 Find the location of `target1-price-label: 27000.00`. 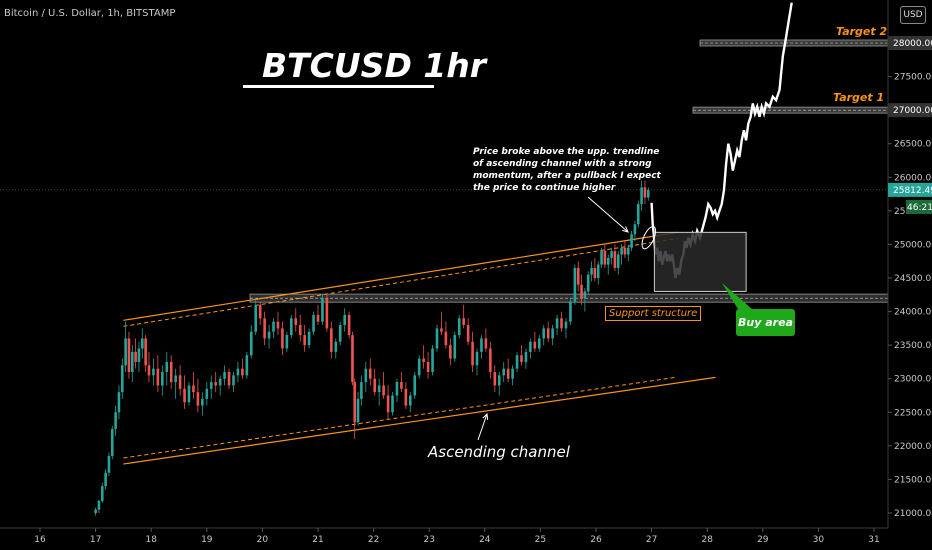

target1-price-label: 27000.00 is located at coordinates (912, 111).